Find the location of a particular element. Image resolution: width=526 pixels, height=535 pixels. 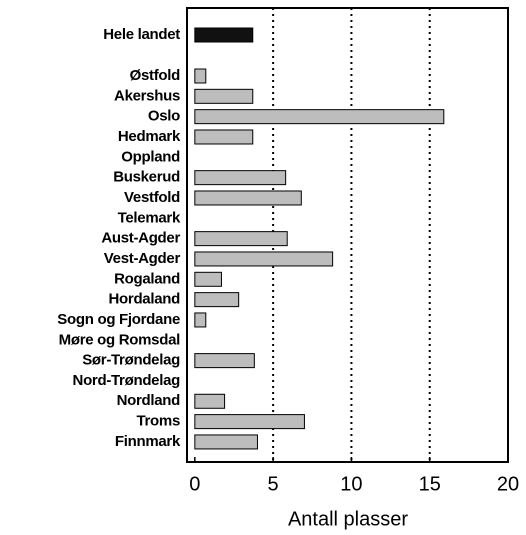

y-tick-label: Telemark is located at coordinates (149, 217).